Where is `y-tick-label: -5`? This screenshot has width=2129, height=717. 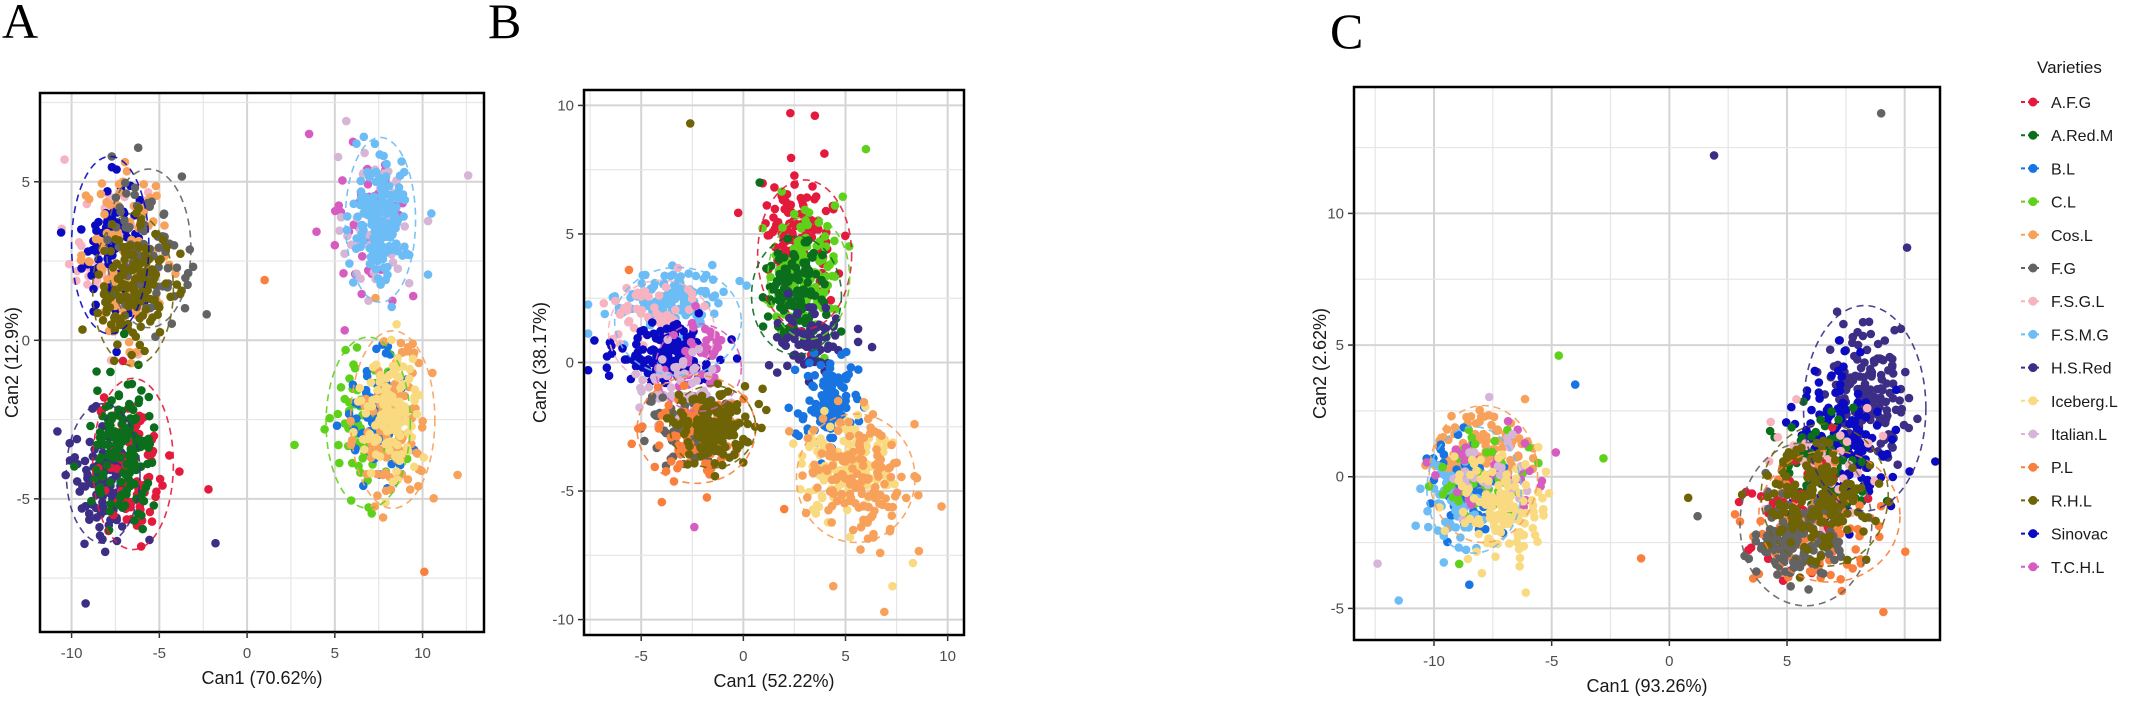
y-tick-label: -5 is located at coordinates (567, 491).